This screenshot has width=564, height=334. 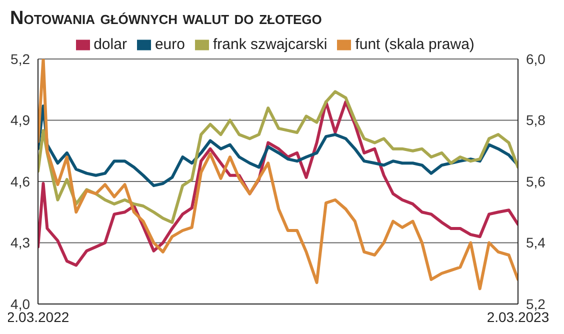 What do you see at coordinates (20, 181) in the screenshot?
I see `y-tick-label: 4,6` at bounding box center [20, 181].